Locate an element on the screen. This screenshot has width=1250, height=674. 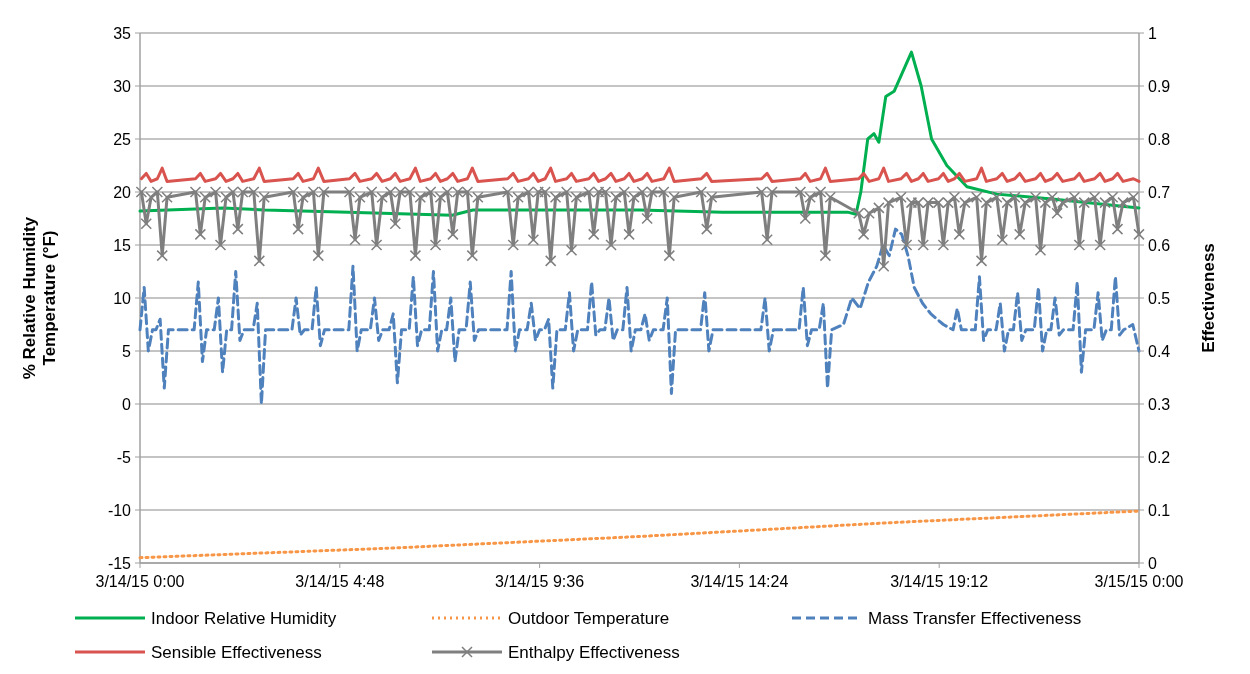
legend-label: Enthalpy Effectiveness is located at coordinates (594, 652).